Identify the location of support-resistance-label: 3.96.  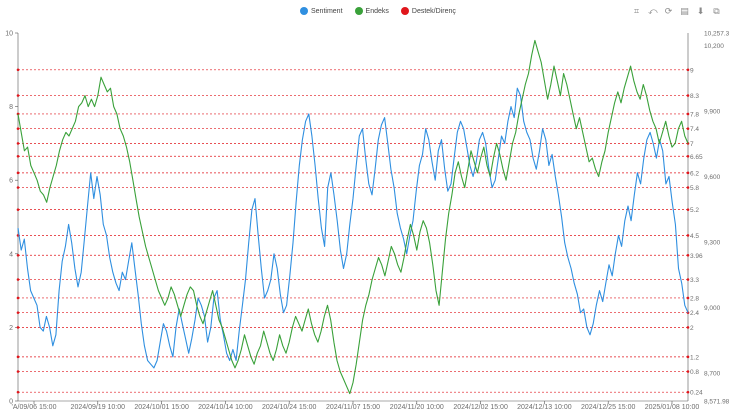
(696, 256).